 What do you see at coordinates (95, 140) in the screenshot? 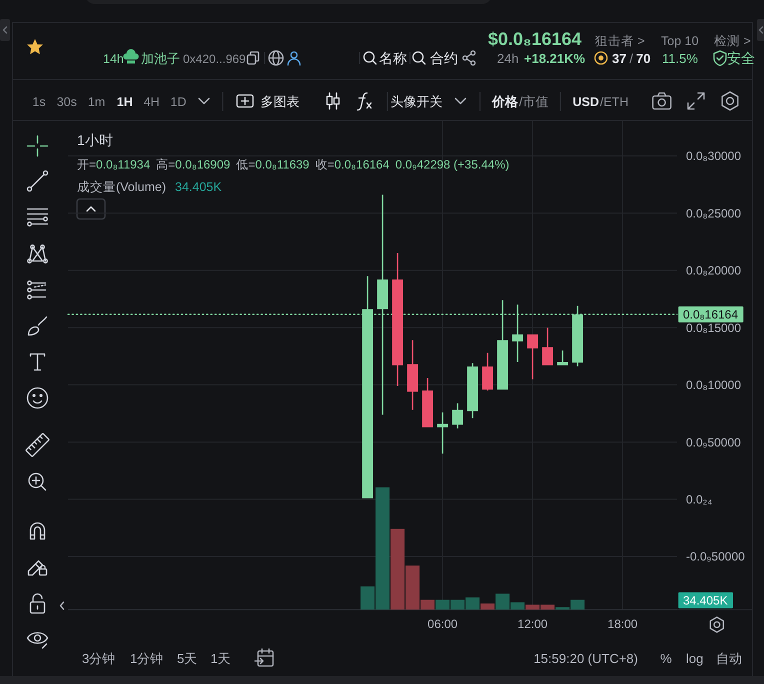
I see `chart-title: 1小时` at bounding box center [95, 140].